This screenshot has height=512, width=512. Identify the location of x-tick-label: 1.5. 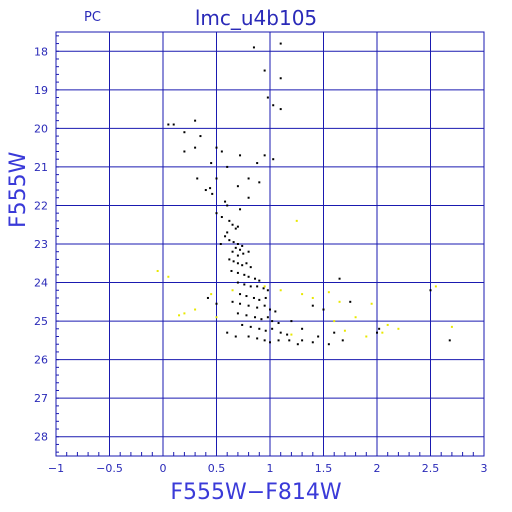
(324, 468).